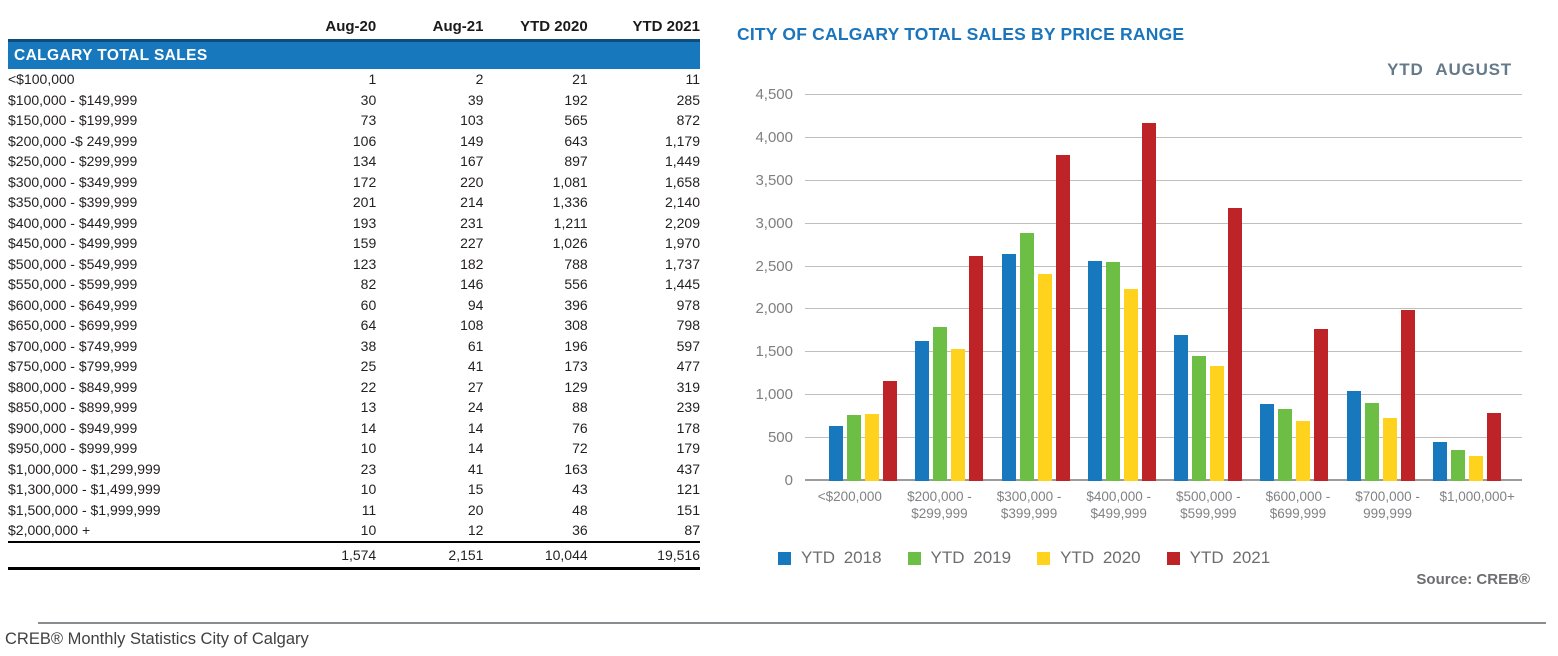  What do you see at coordinates (780, 438) in the screenshot?
I see `y-tick-label: 500` at bounding box center [780, 438].